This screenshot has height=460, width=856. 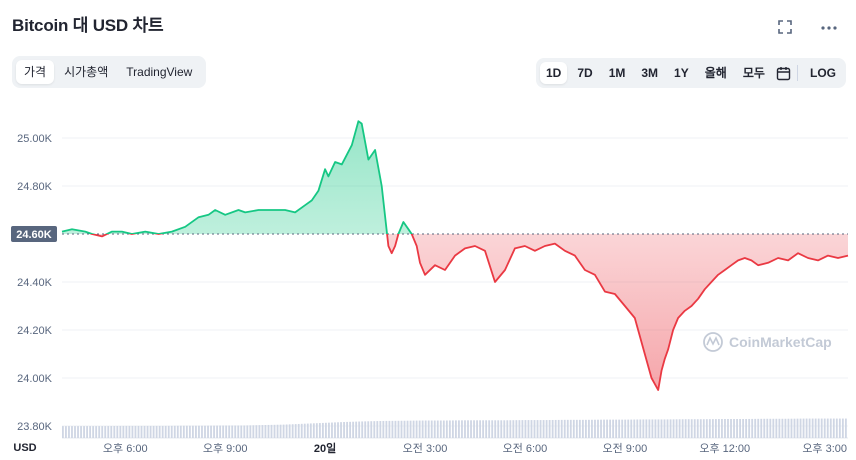 I want to click on currency-label: USD, so click(x=24, y=448).